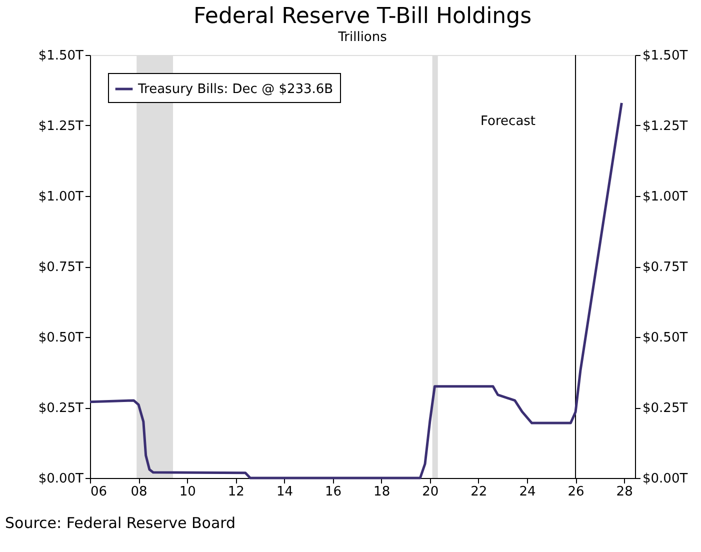 This screenshot has width=701, height=552. I want to click on y-tick-label: $0.75T, so click(61, 267).